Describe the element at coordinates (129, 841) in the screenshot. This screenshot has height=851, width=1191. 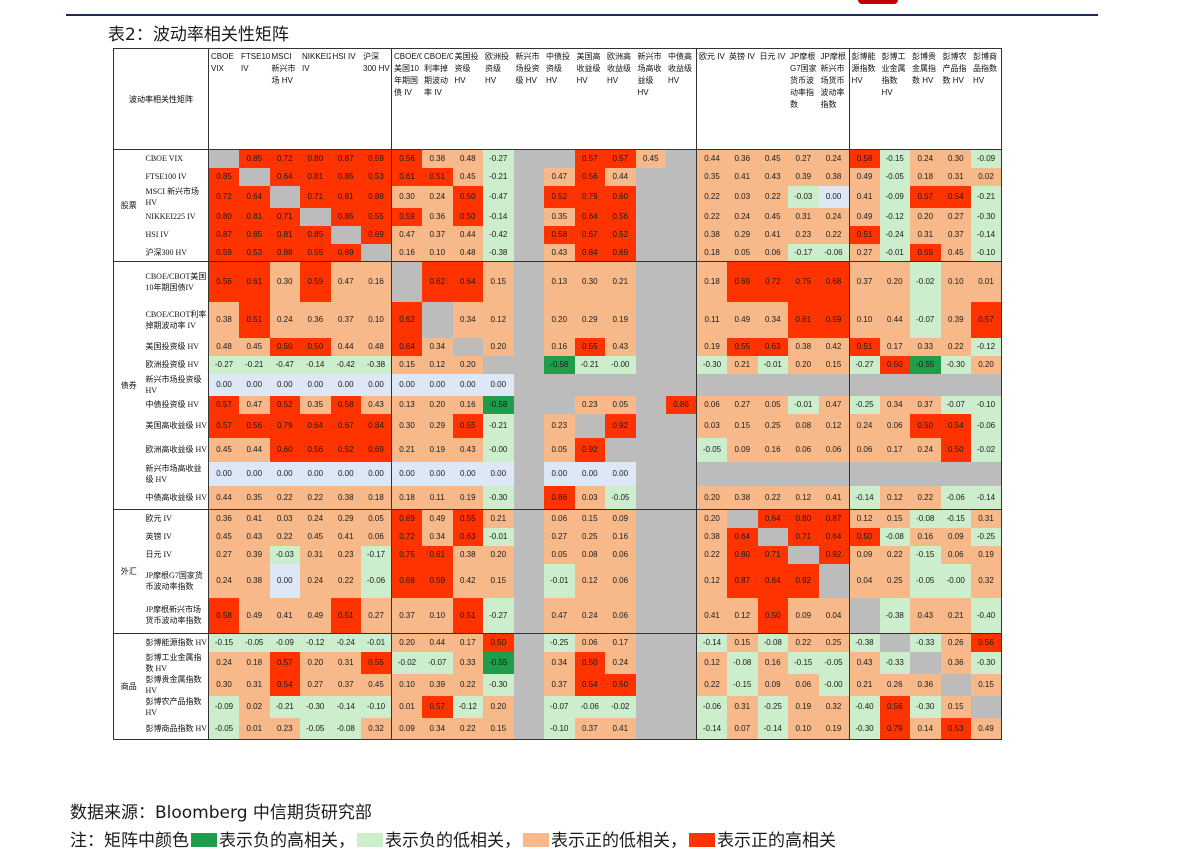
I see `note-prefix: 注：矩阵中颜色` at that location.